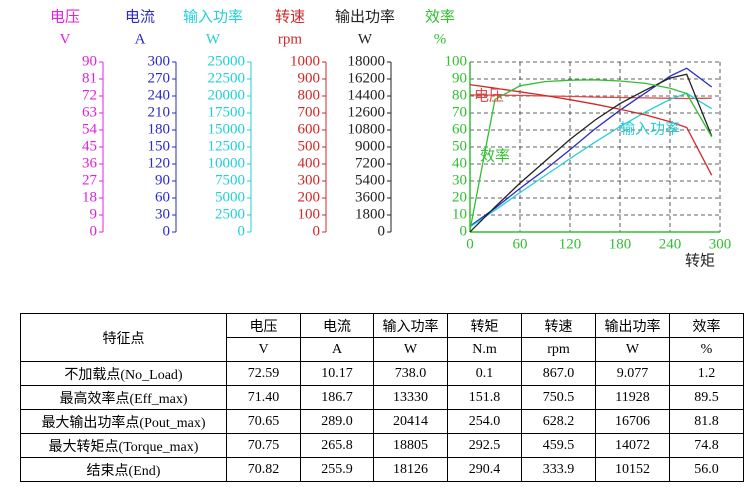 The image size is (750, 487). What do you see at coordinates (140, 16) in the screenshot?
I see `axis-name: 电流` at bounding box center [140, 16].